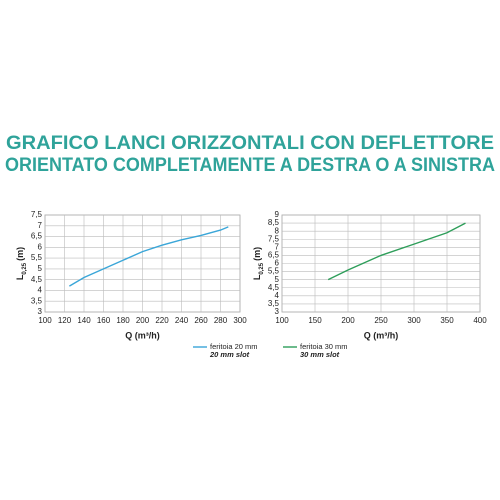 The image size is (500, 500). I want to click on x-tick-label: 120, so click(65, 320).